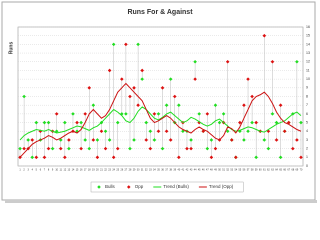 The height and width of the screenshot is (240, 320). What do you see at coordinates (231, 170) in the screenshot?
I see `x-tick-label: 53` at bounding box center [231, 170].